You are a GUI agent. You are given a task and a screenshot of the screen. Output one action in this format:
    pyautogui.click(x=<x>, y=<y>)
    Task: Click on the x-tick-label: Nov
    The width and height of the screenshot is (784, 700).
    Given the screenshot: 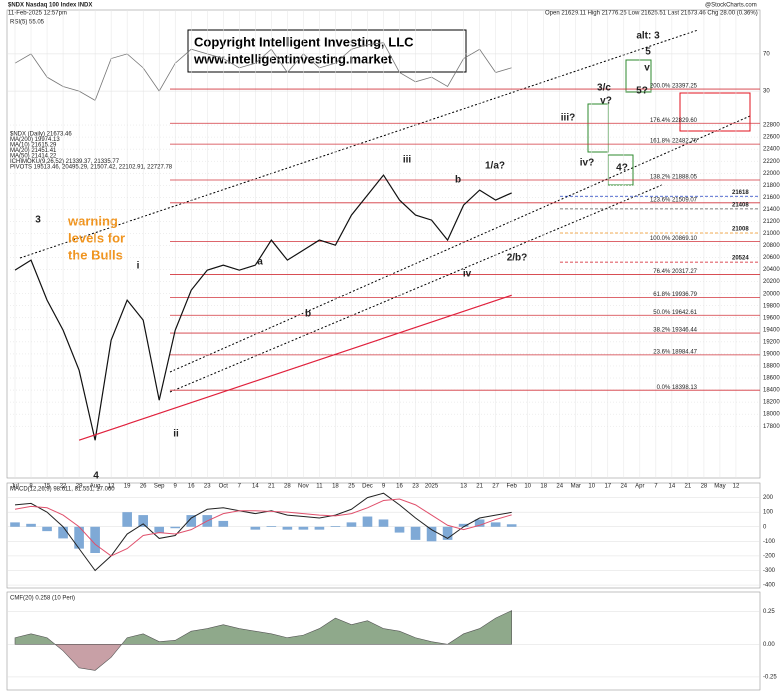 What is the action you would take?
    pyautogui.click(x=303, y=487)
    